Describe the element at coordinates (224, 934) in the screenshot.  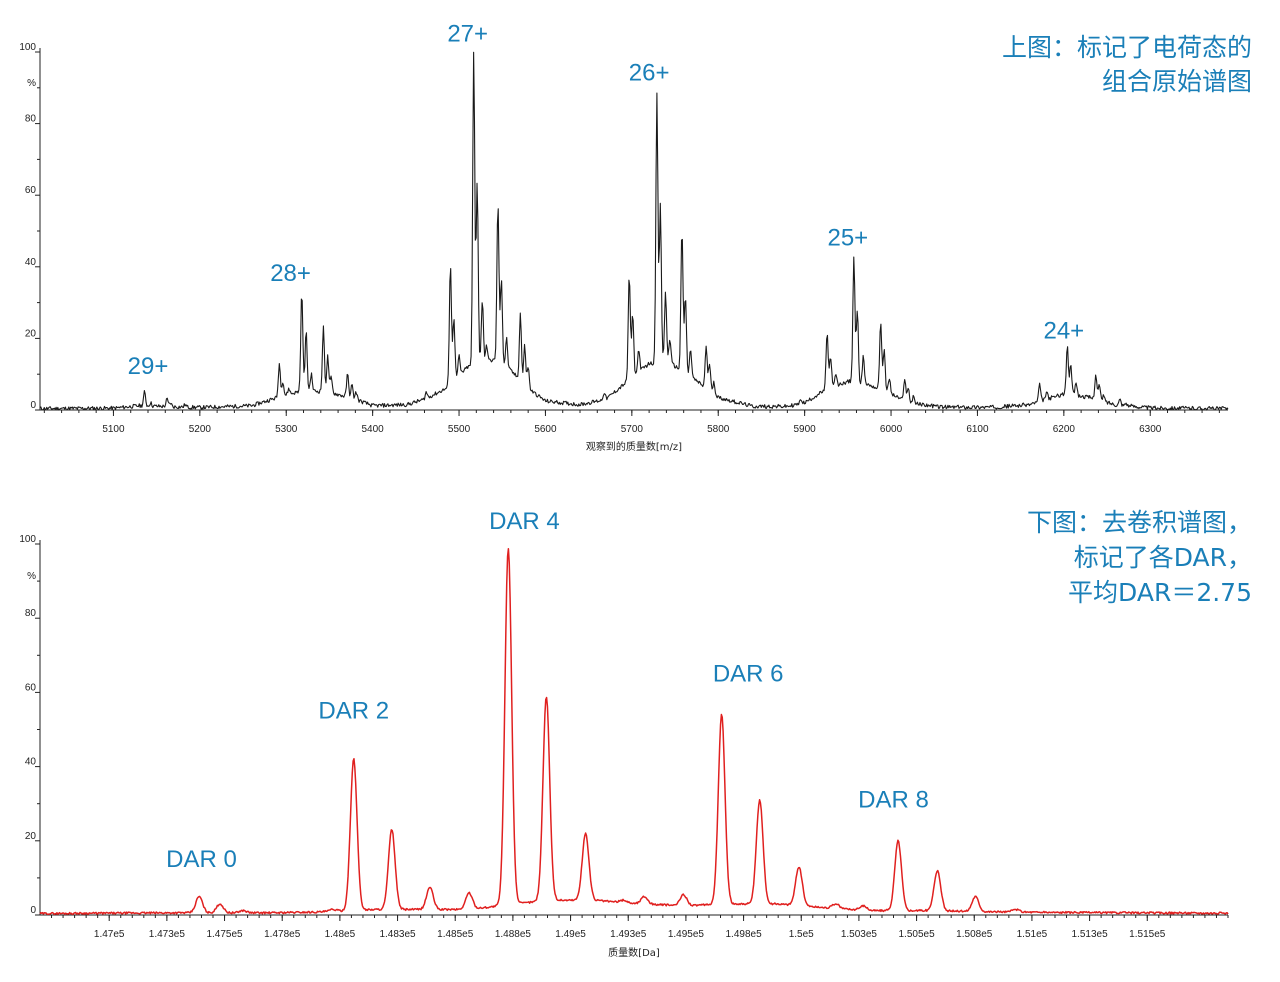
I see `x-tick-label: 1.475e5` at that location.